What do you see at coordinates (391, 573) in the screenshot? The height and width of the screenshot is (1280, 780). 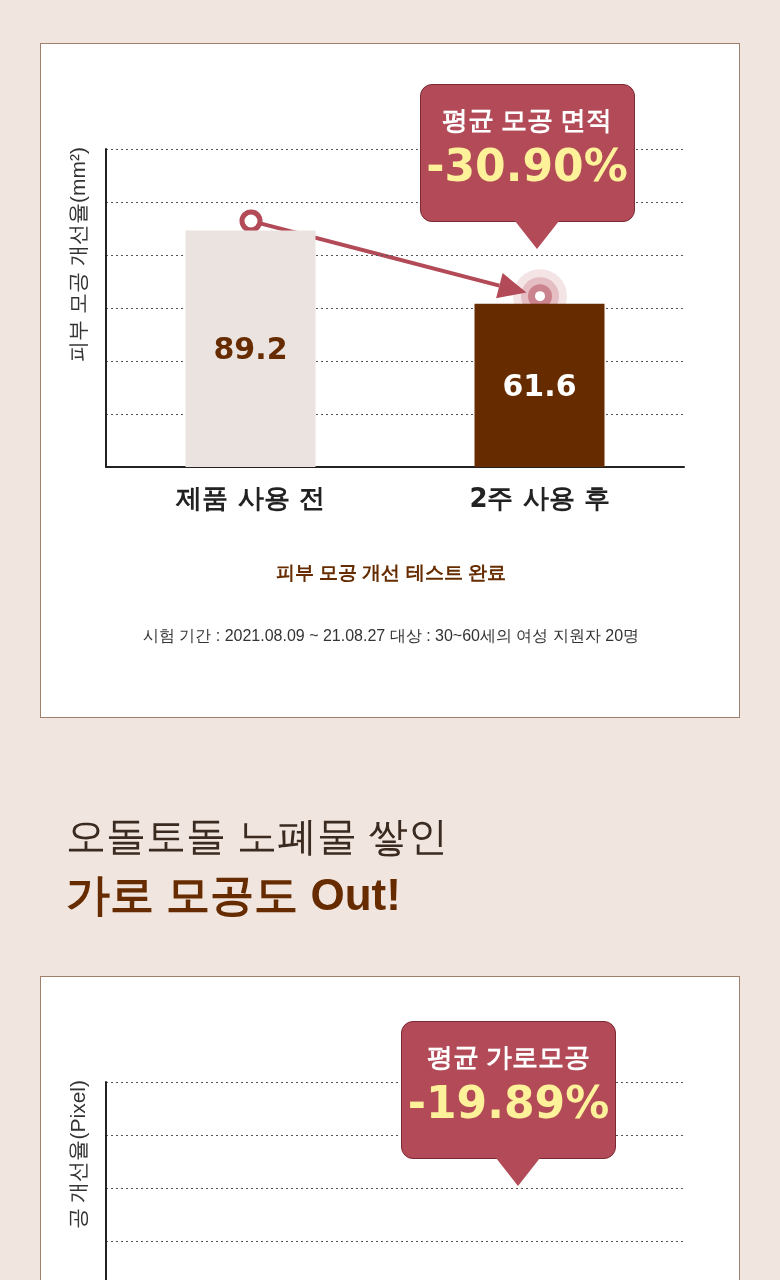 I see `text: 피부 모공 개선 테스트 완료` at bounding box center [391, 573].